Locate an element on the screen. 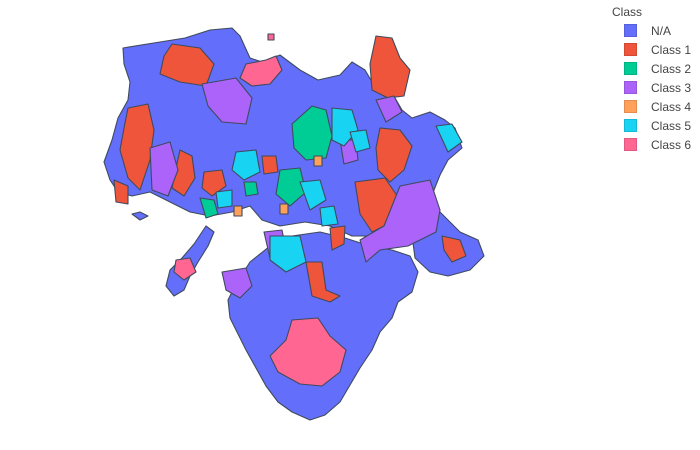 This screenshot has width=700, height=450. region-class4-a is located at coordinates (318, 161).